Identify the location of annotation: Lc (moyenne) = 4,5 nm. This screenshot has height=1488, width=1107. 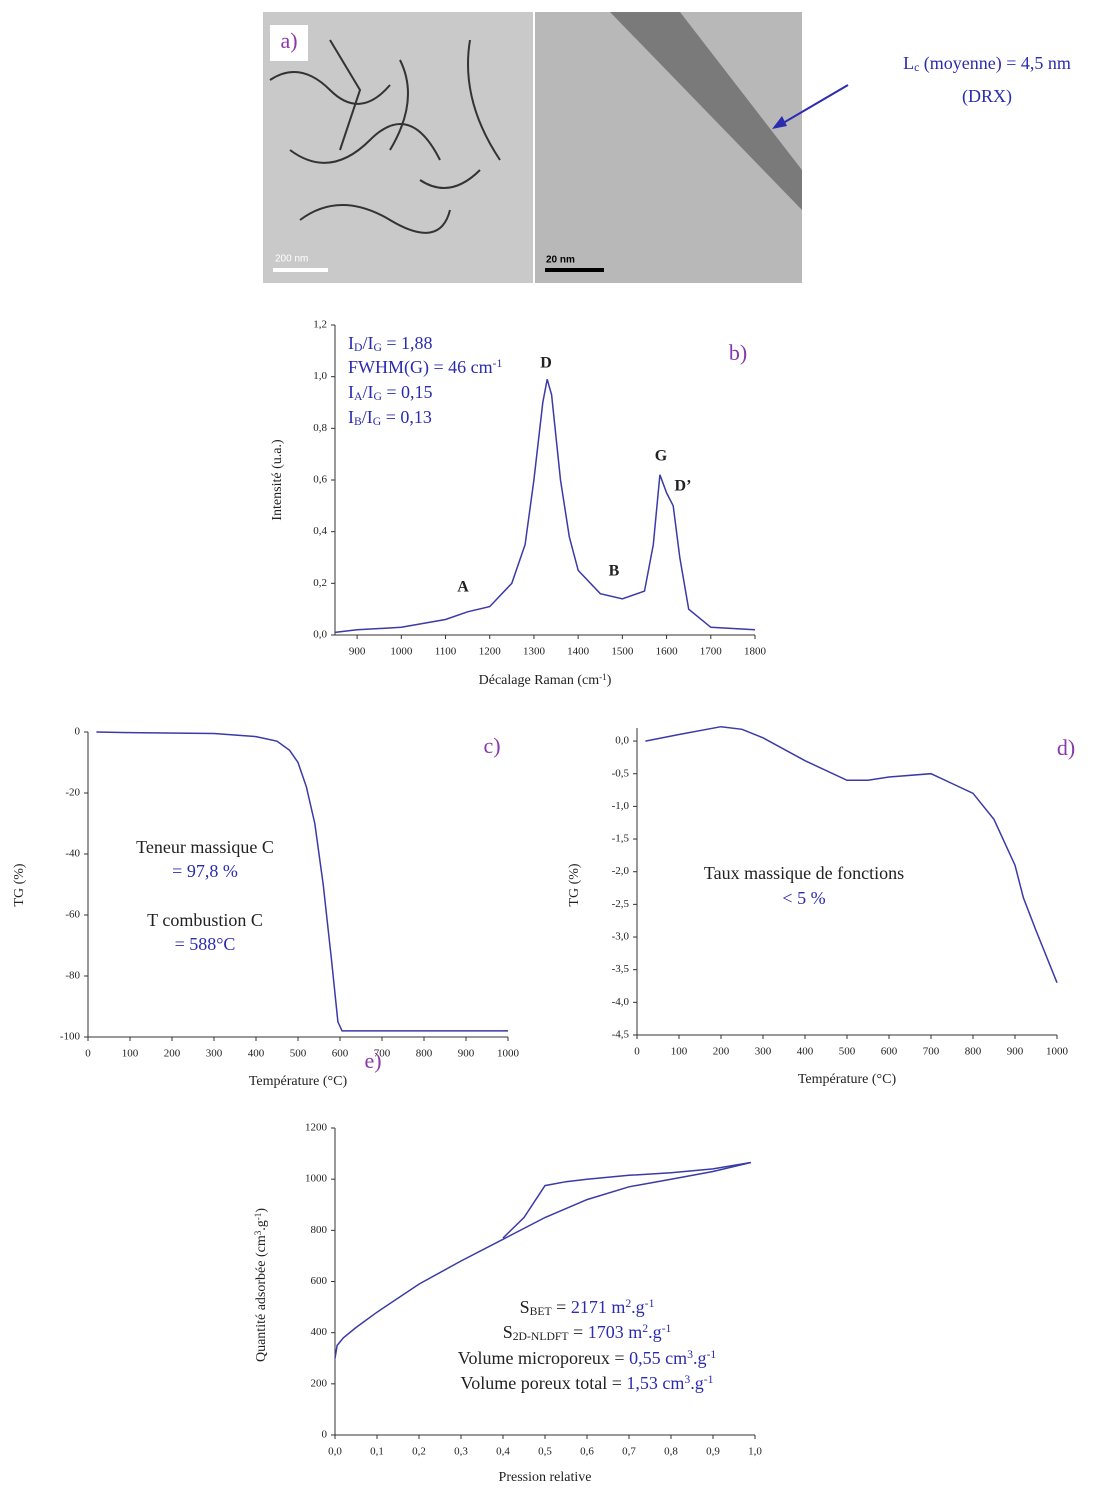
(987, 63).